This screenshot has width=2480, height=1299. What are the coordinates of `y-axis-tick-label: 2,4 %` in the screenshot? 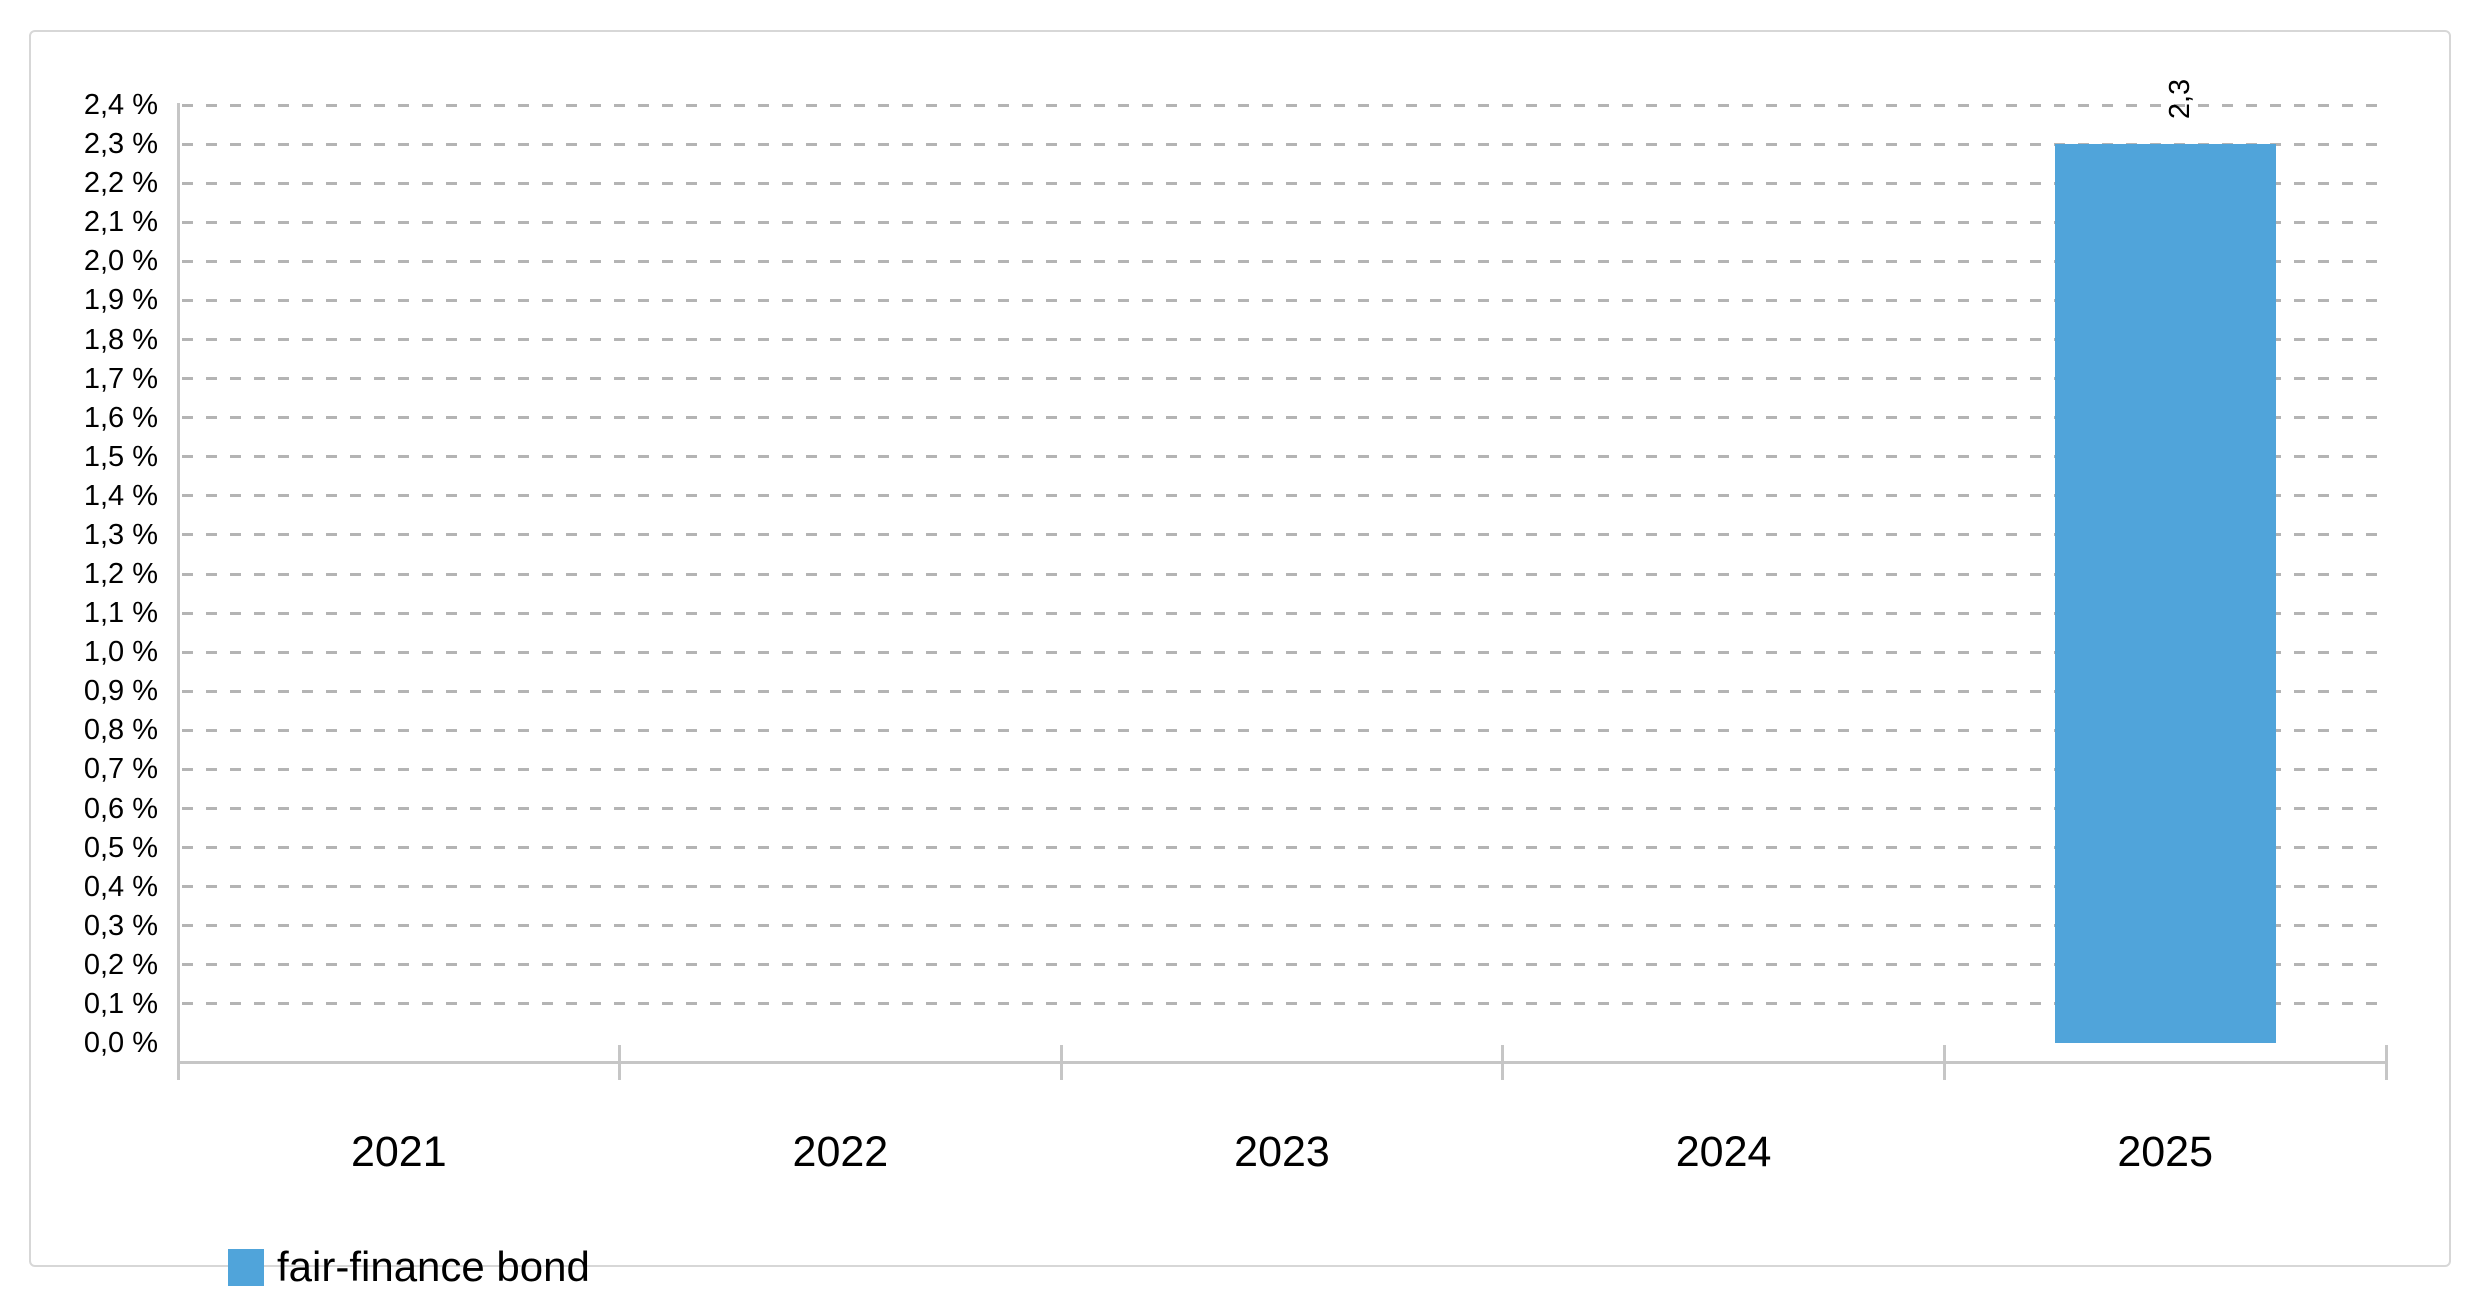 It's located at (120, 105).